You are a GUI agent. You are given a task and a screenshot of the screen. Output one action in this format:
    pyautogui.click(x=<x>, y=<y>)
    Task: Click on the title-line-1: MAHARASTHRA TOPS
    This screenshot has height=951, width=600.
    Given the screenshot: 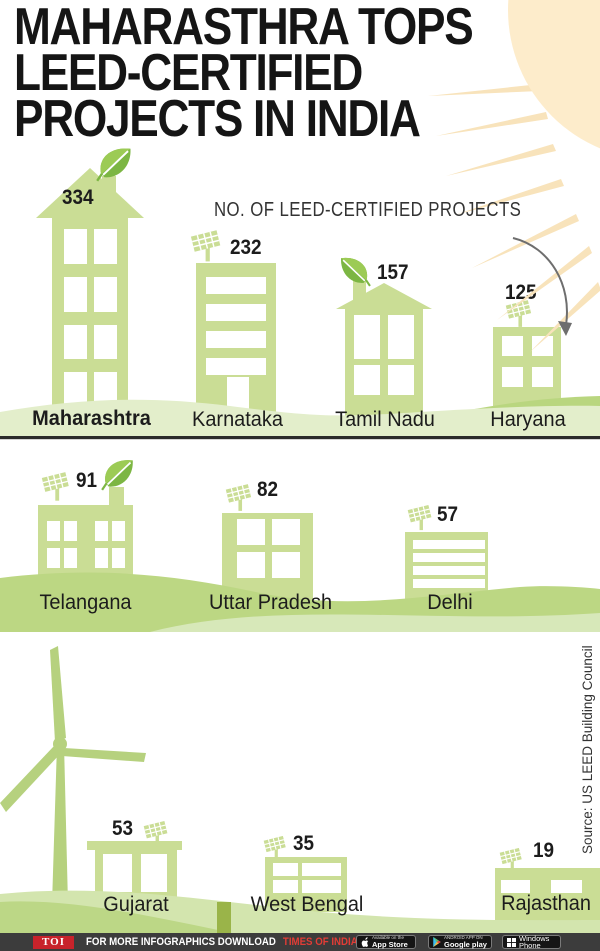 What is the action you would take?
    pyautogui.click(x=244, y=28)
    